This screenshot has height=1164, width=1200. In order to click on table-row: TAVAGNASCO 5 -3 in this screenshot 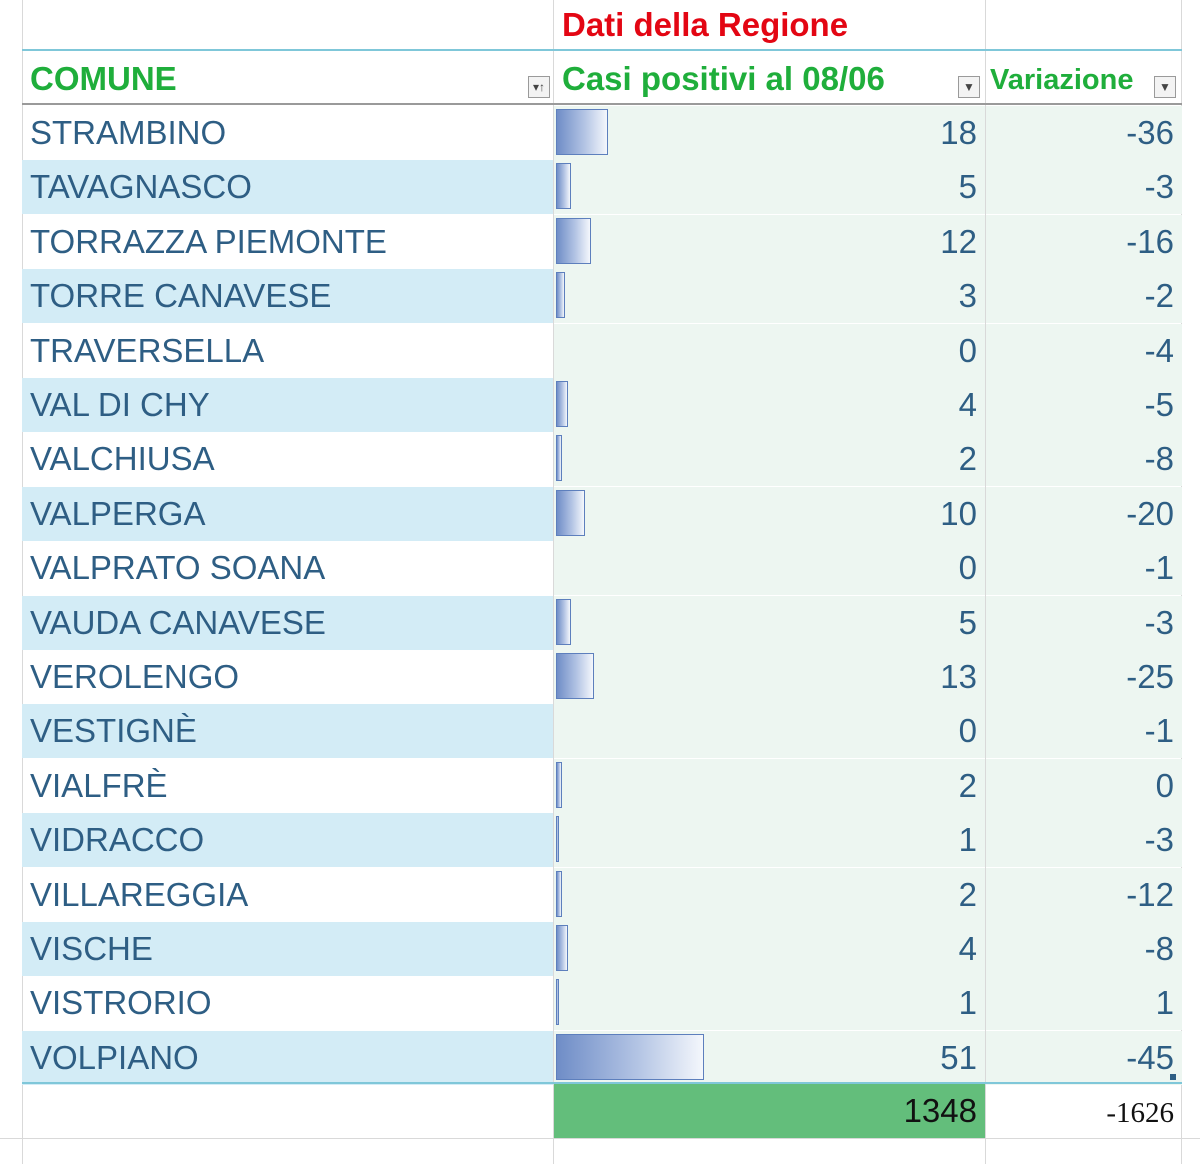, I will do `click(602, 187)`.